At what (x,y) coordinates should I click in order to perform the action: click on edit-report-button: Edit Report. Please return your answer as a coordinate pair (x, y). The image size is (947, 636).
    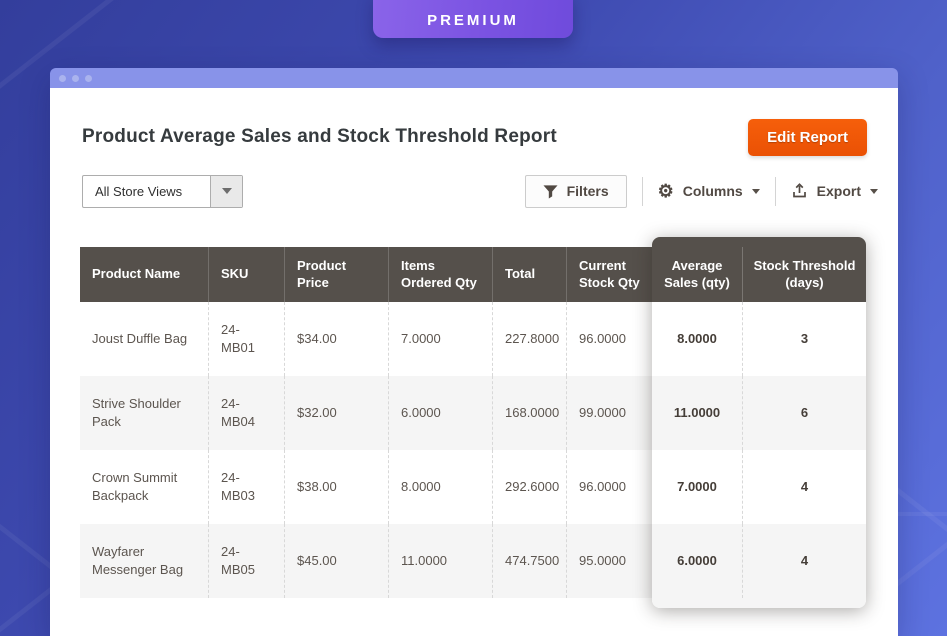
    Looking at the image, I should click on (807, 137).